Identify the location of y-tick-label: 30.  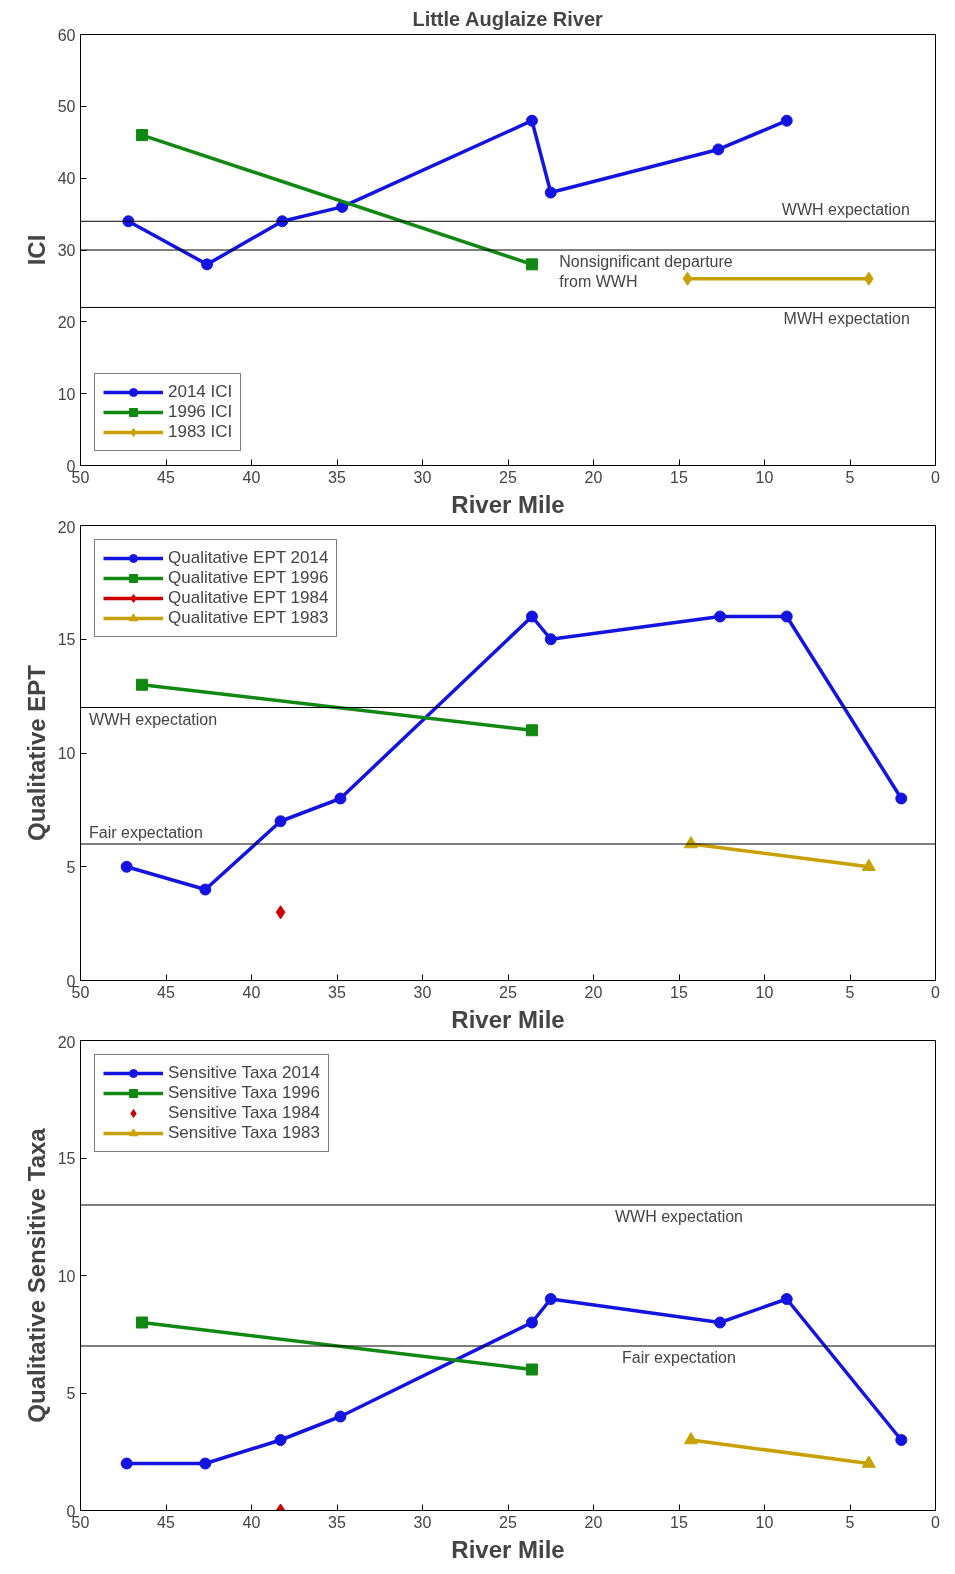
(66, 250).